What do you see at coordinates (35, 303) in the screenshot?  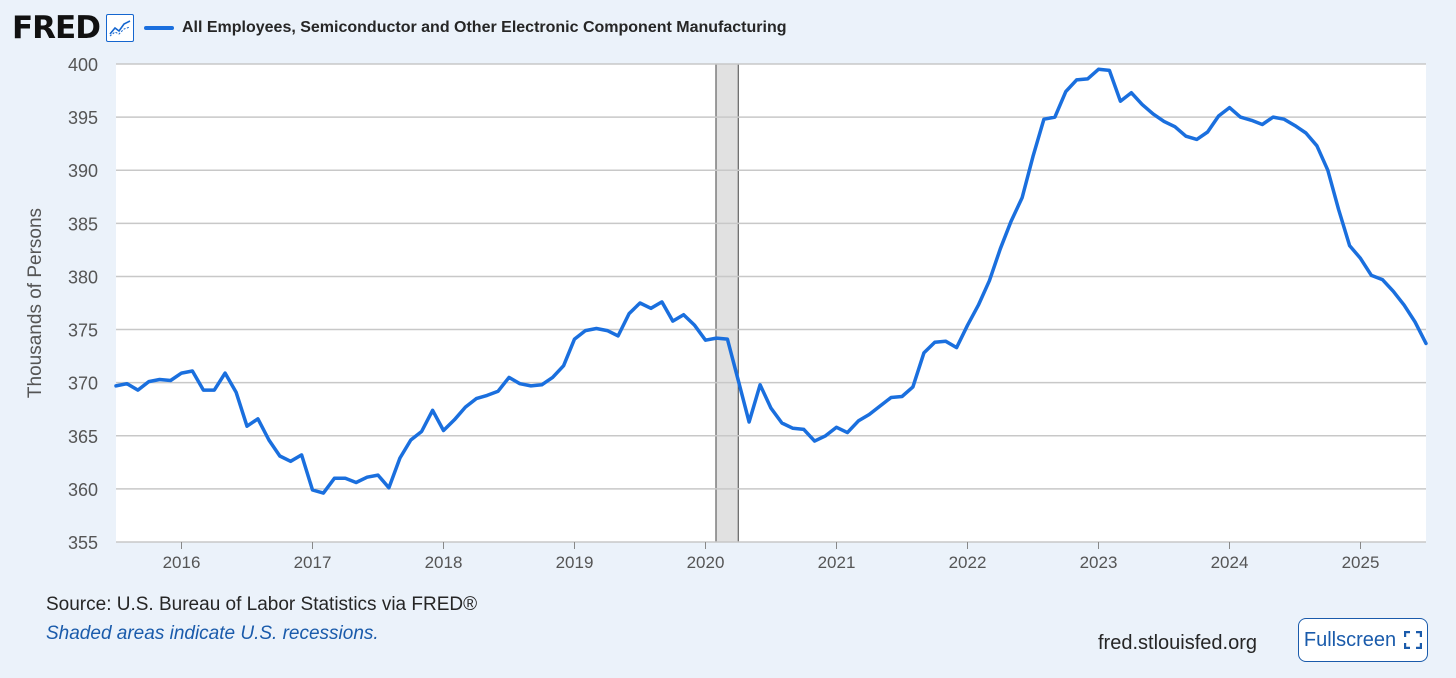 I see `y-axis-label: Thousands of Persons` at bounding box center [35, 303].